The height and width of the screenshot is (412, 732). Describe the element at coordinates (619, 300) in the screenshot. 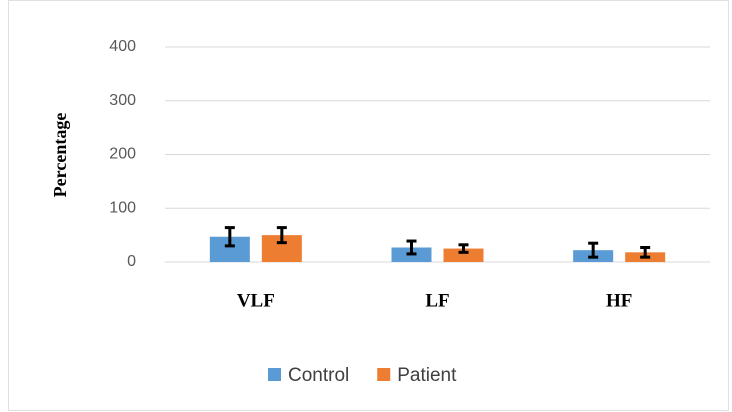

I see `x-tick-label: HF` at that location.